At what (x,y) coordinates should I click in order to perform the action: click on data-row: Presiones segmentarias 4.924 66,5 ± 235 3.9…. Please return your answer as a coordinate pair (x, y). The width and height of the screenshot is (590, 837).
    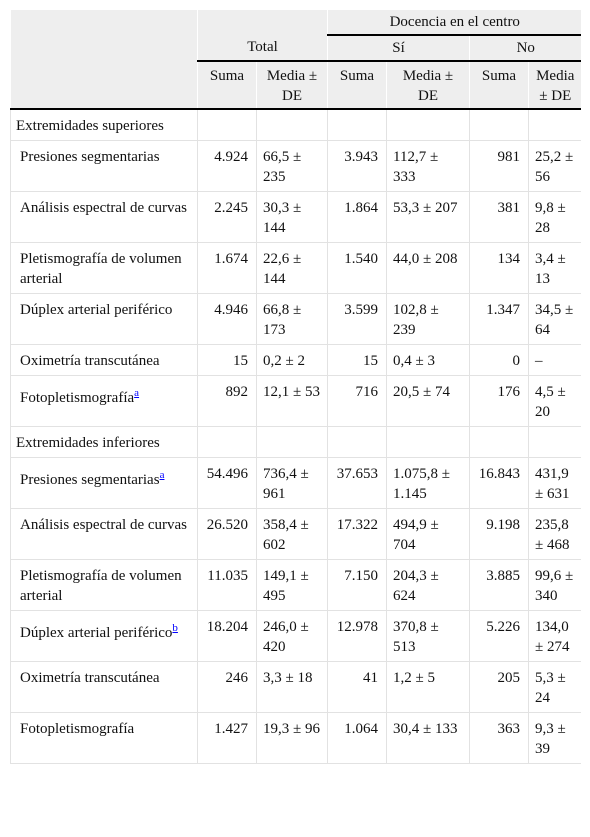
    Looking at the image, I should click on (295, 166).